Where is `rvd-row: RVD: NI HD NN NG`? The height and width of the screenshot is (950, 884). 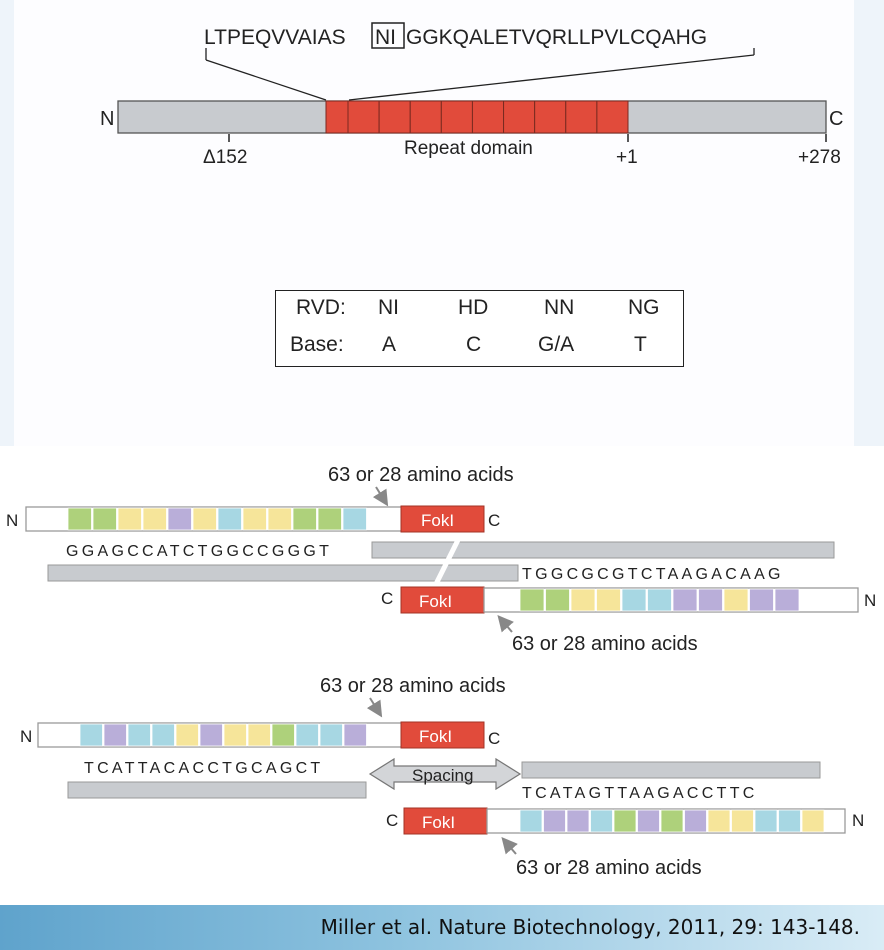 rvd-row: RVD: NI HD NN NG is located at coordinates (479, 312).